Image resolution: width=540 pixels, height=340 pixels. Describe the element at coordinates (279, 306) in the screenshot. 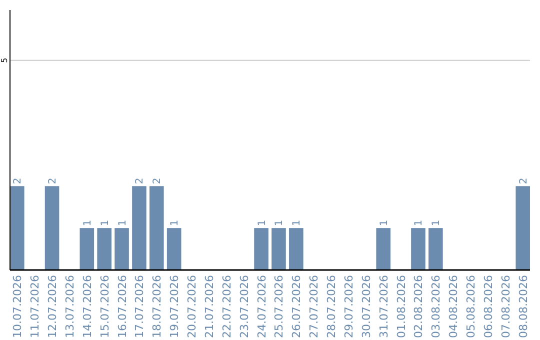

I see `x-tick-label: 25.07.2026` at that location.